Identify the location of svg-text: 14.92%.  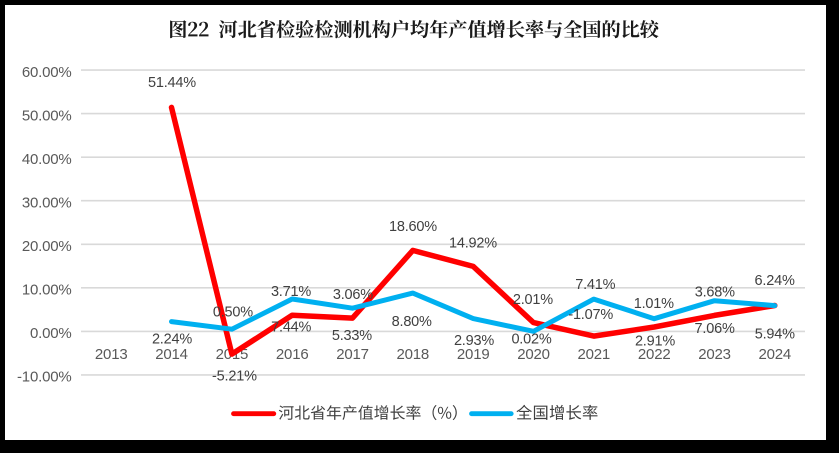
(473, 244).